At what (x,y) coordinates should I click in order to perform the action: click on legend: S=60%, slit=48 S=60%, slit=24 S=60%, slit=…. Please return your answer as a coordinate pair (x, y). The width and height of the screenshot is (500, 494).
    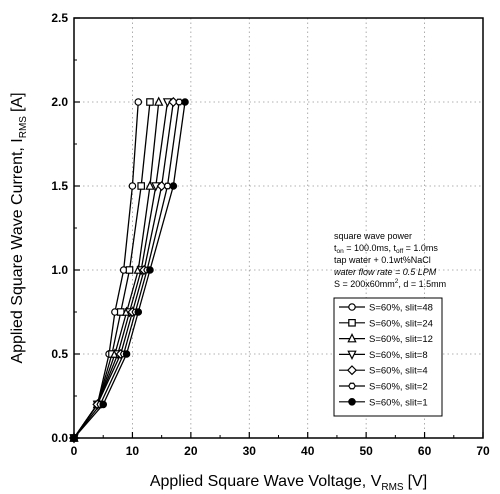
    Looking at the image, I should click on (388, 357).